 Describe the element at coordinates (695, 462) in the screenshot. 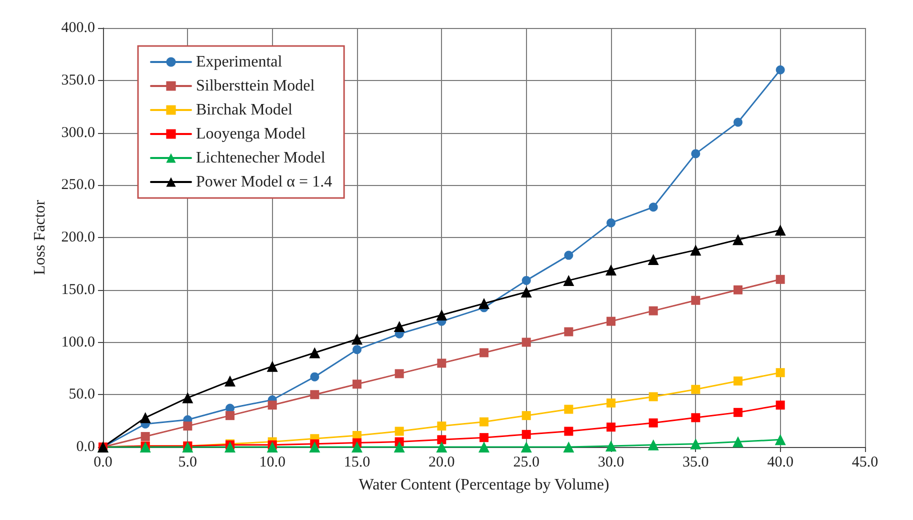

I see `x-tick-label: 35.0` at that location.